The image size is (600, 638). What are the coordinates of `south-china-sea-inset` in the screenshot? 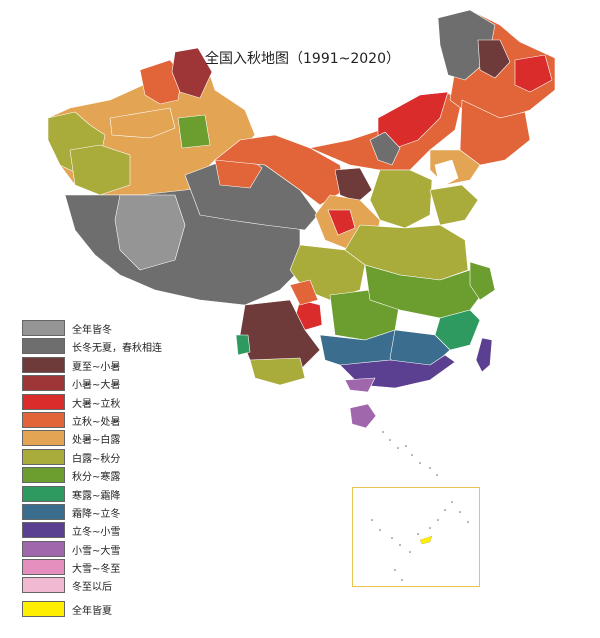 It's located at (416, 537).